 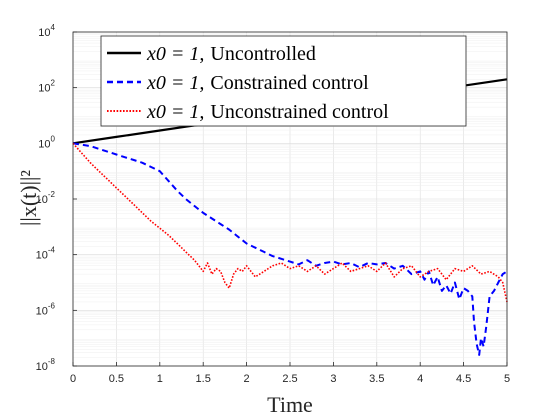 What do you see at coordinates (160, 379) in the screenshot?
I see `x-tick-label: 1` at bounding box center [160, 379].